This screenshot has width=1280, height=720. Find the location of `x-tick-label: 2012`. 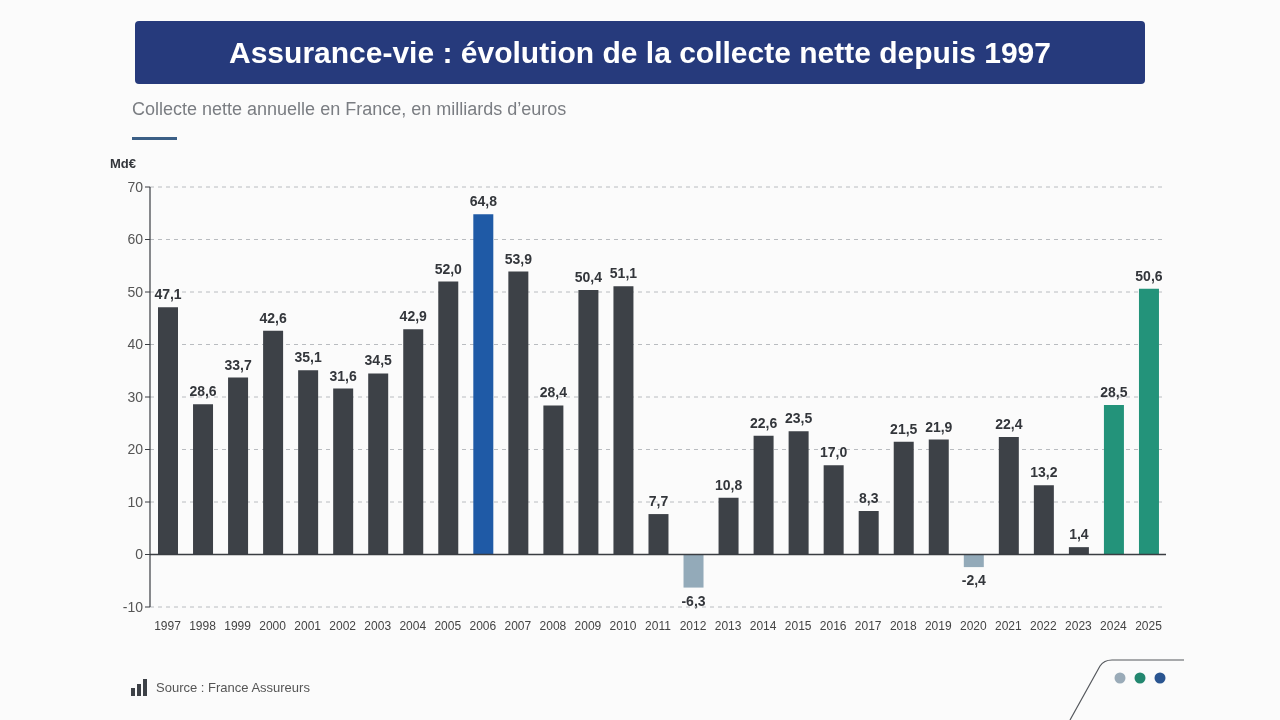

x-tick-label: 2012 is located at coordinates (693, 625).